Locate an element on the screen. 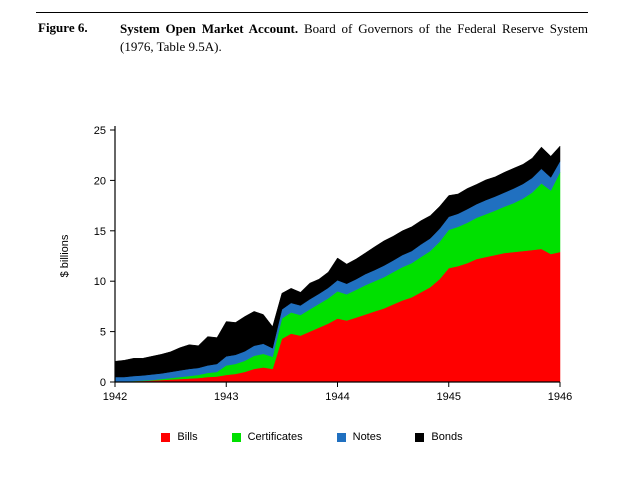 The image size is (624, 484). legend-label: Bonds is located at coordinates (447, 437).